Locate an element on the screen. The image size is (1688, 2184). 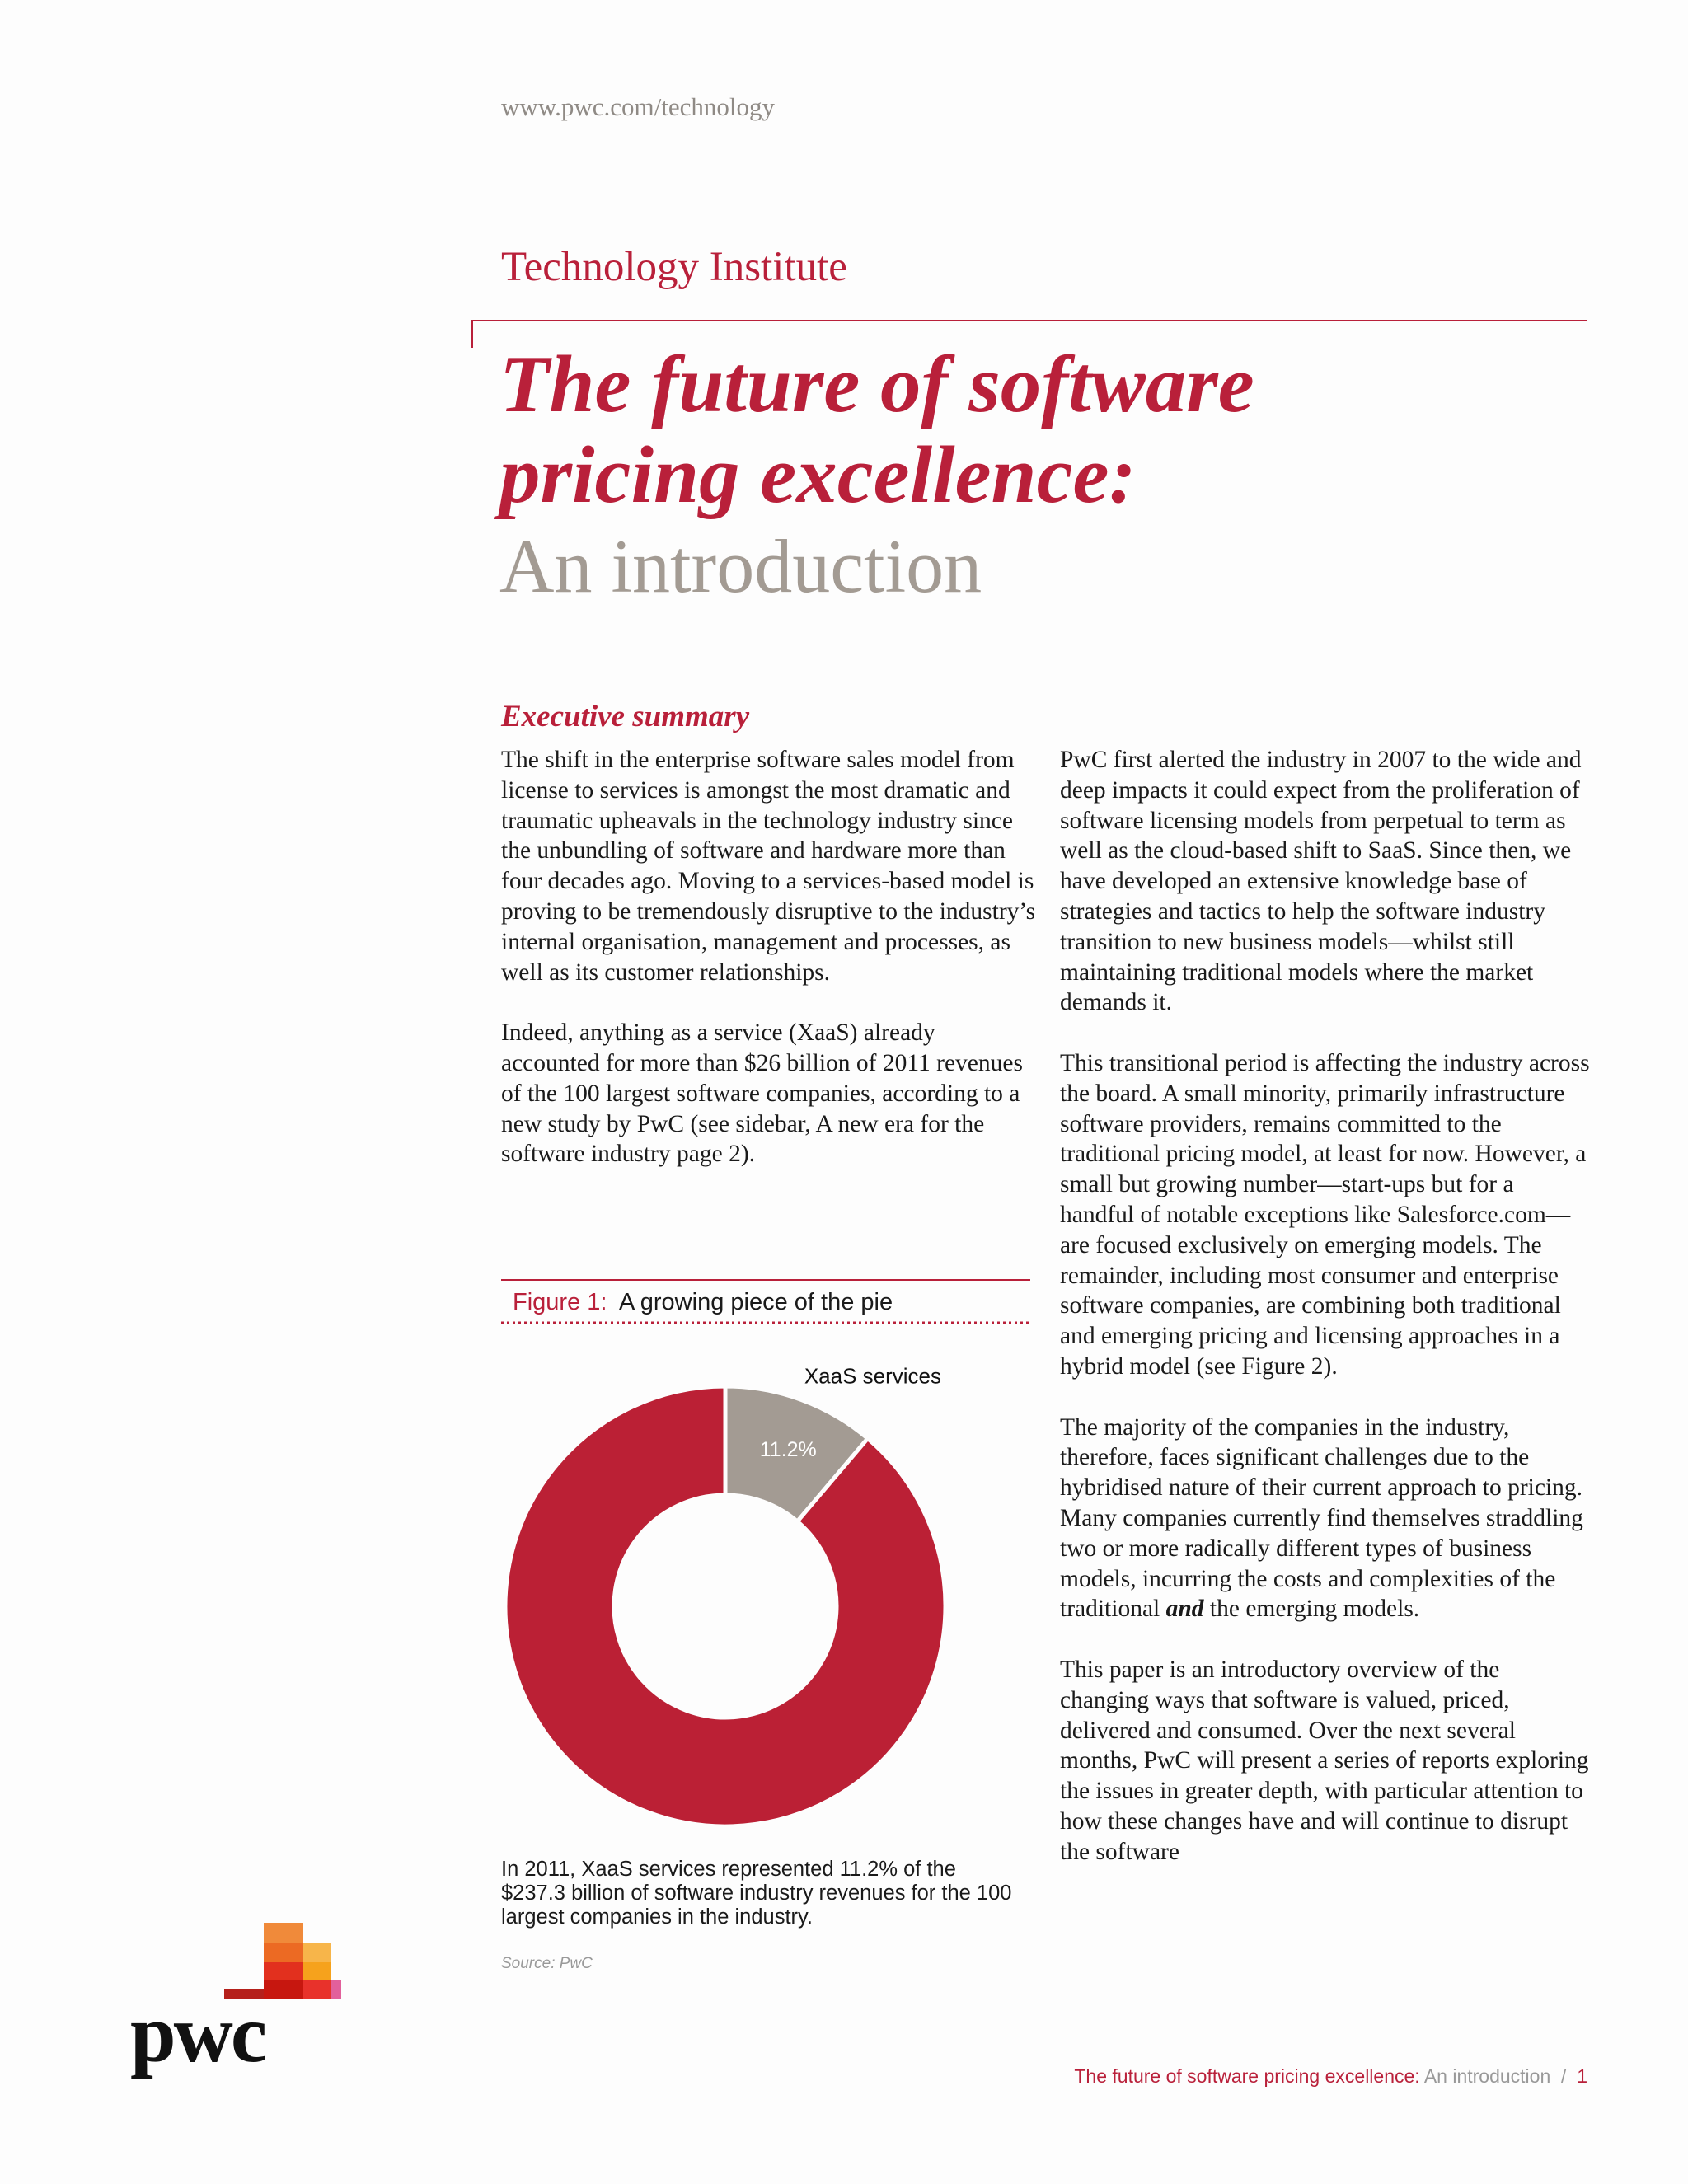
slice is located at coordinates (725, 1606).